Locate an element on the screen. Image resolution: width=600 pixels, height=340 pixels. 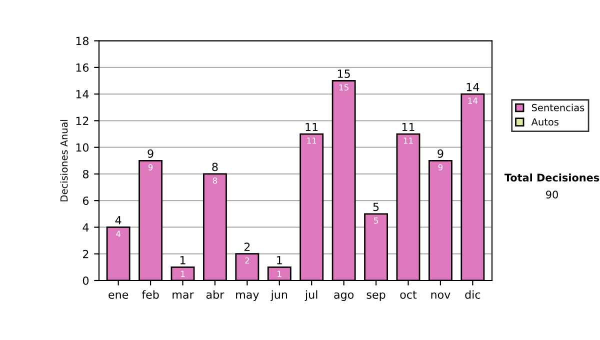
total-label: 15 is located at coordinates (344, 74).